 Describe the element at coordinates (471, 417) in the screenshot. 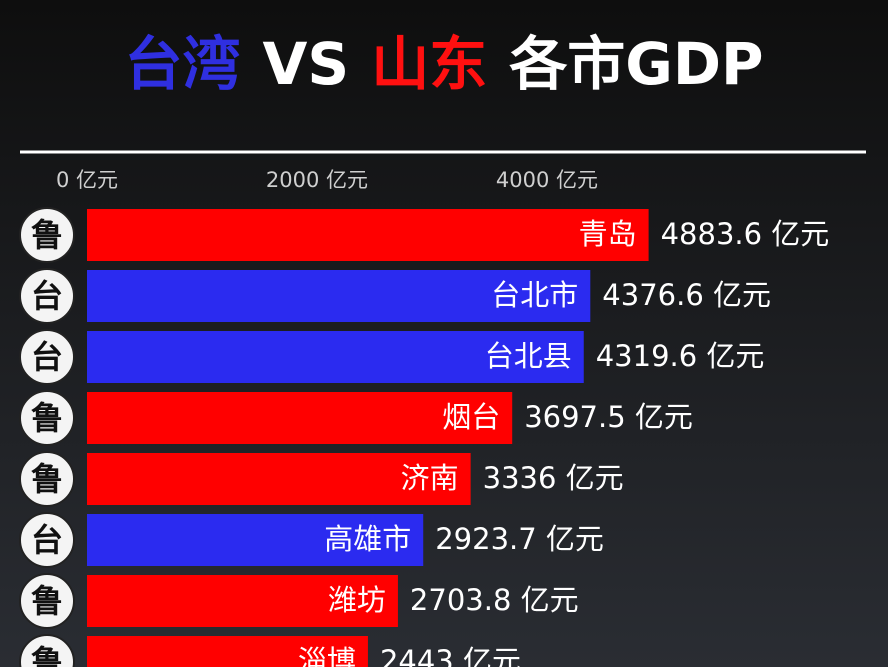

I see `category-label: 烟台` at that location.